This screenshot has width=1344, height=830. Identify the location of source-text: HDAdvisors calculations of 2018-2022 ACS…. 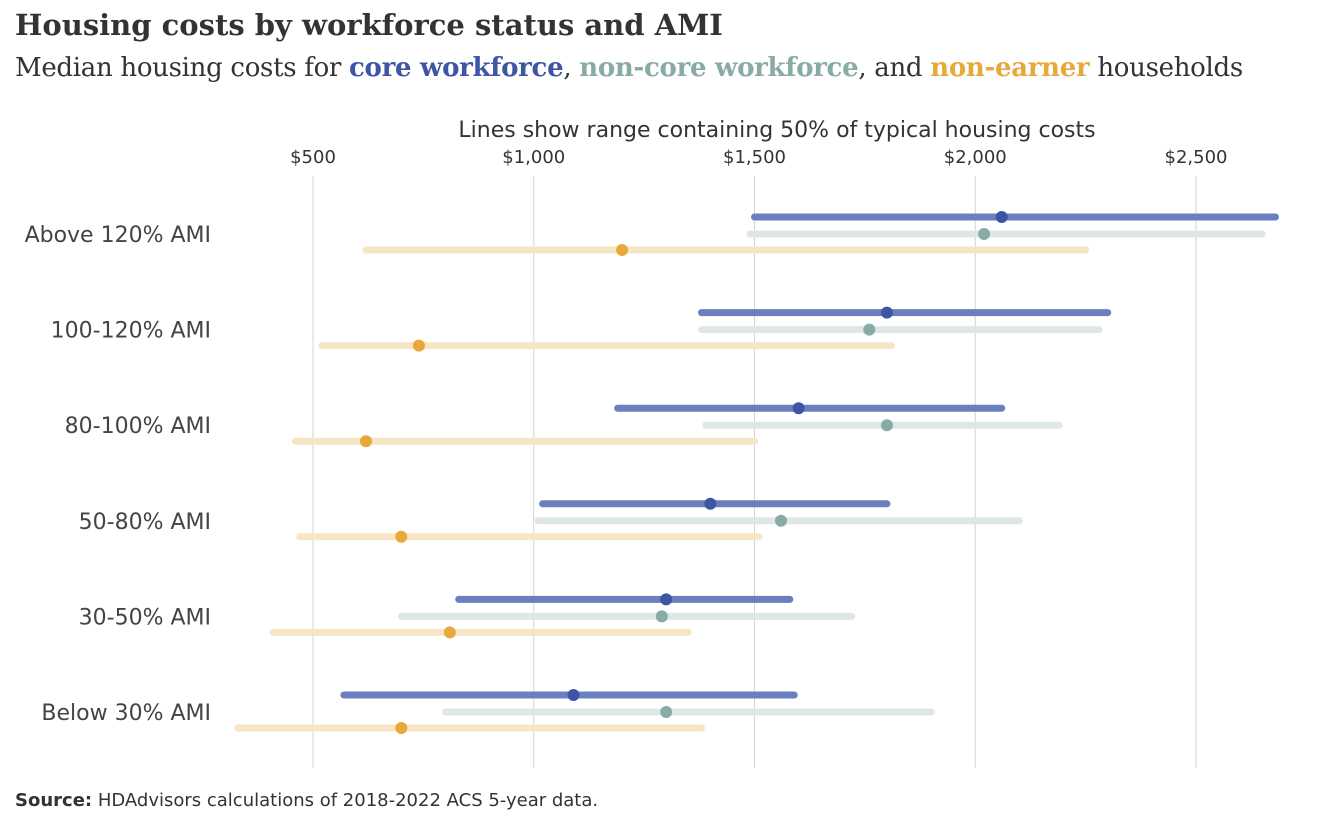
(345, 800).